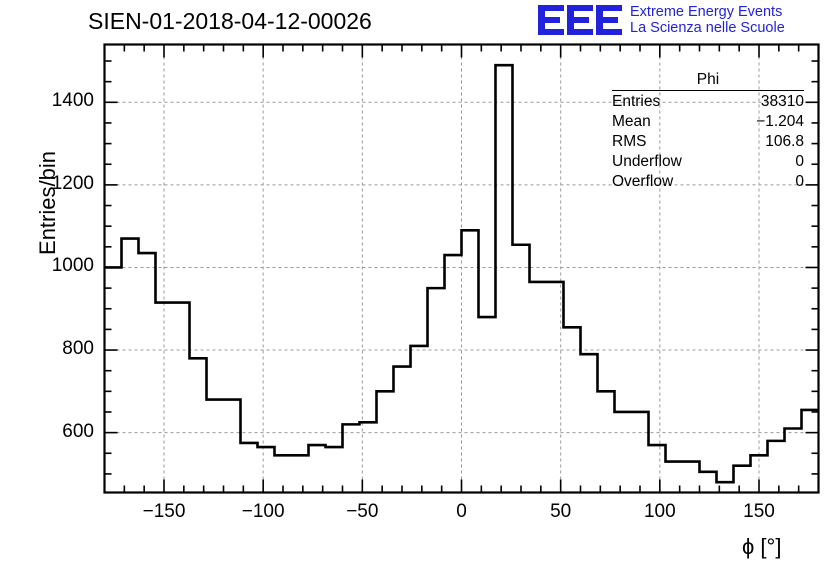  Describe the element at coordinates (580, 20) in the screenshot. I see `eee-logo-icon` at that location.